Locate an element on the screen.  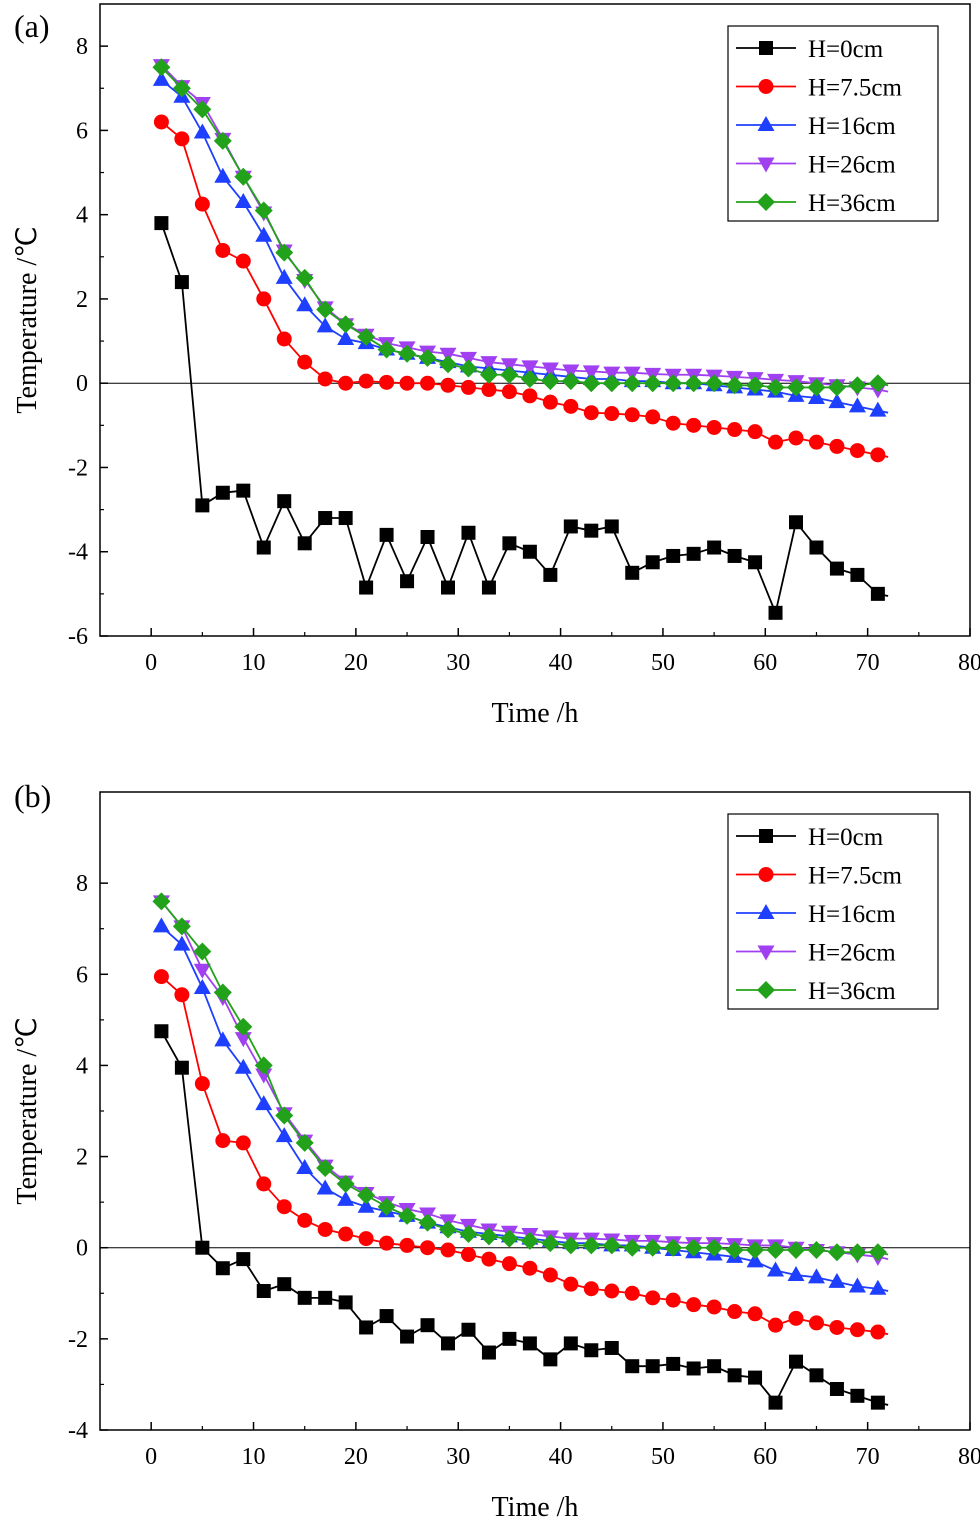
y-tick-label: 0 is located at coordinates (82, 384).